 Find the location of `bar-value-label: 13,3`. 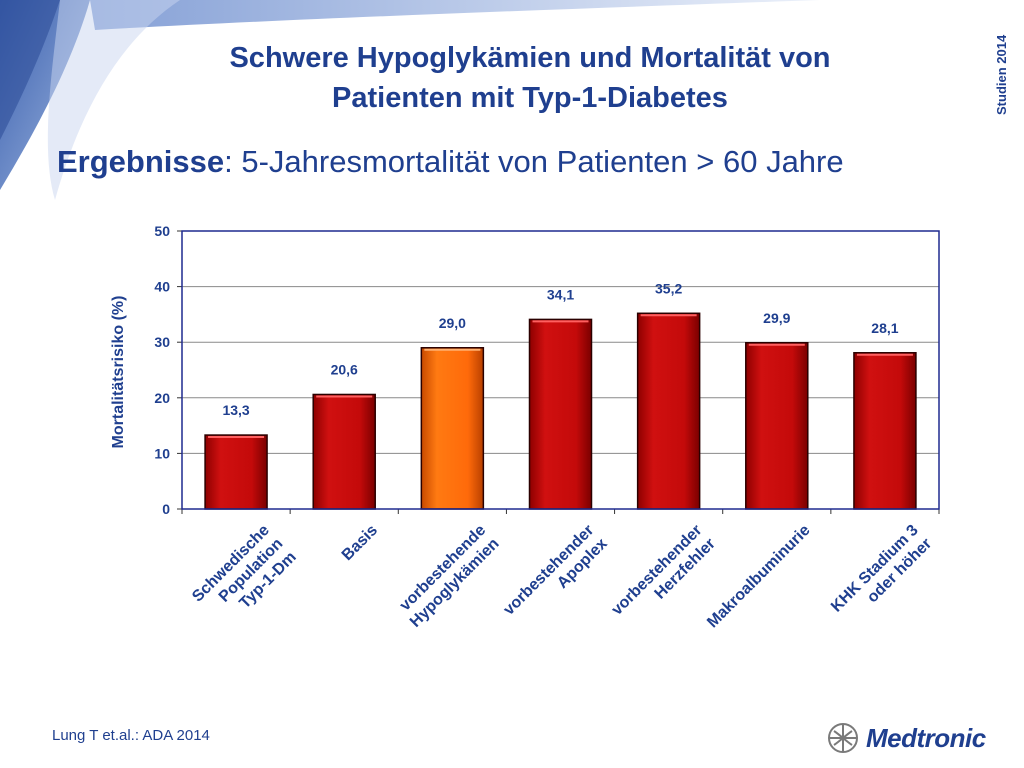

bar-value-label: 13,3 is located at coordinates (235, 410).